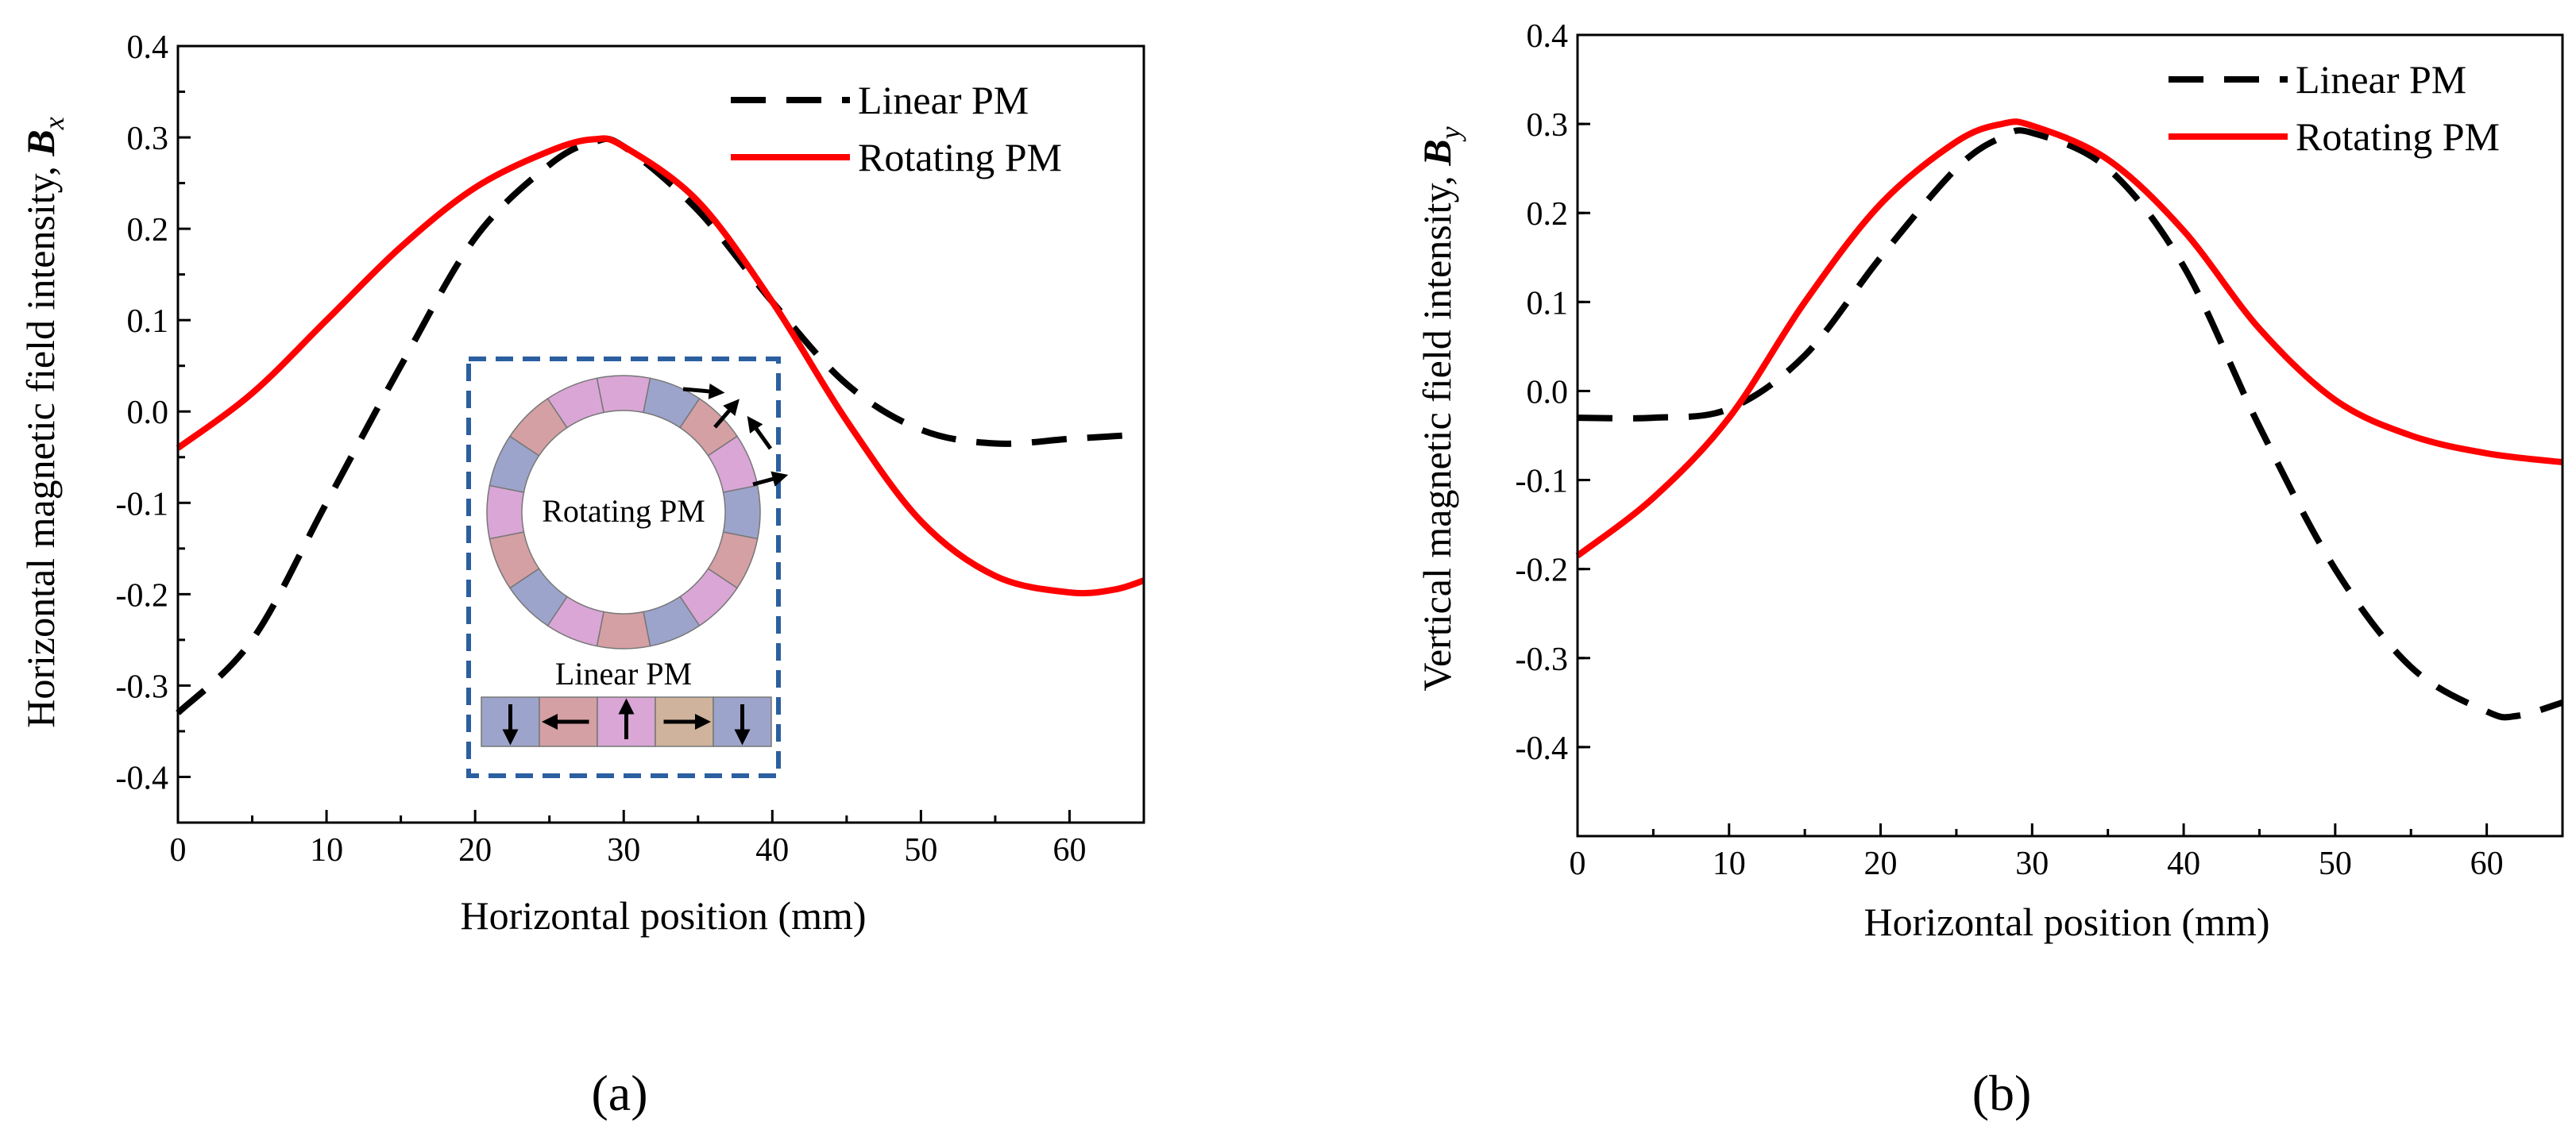 The image size is (2576, 1141). I want to click on legend-b: Linear PM Rotating PM, so click(2334, 108).